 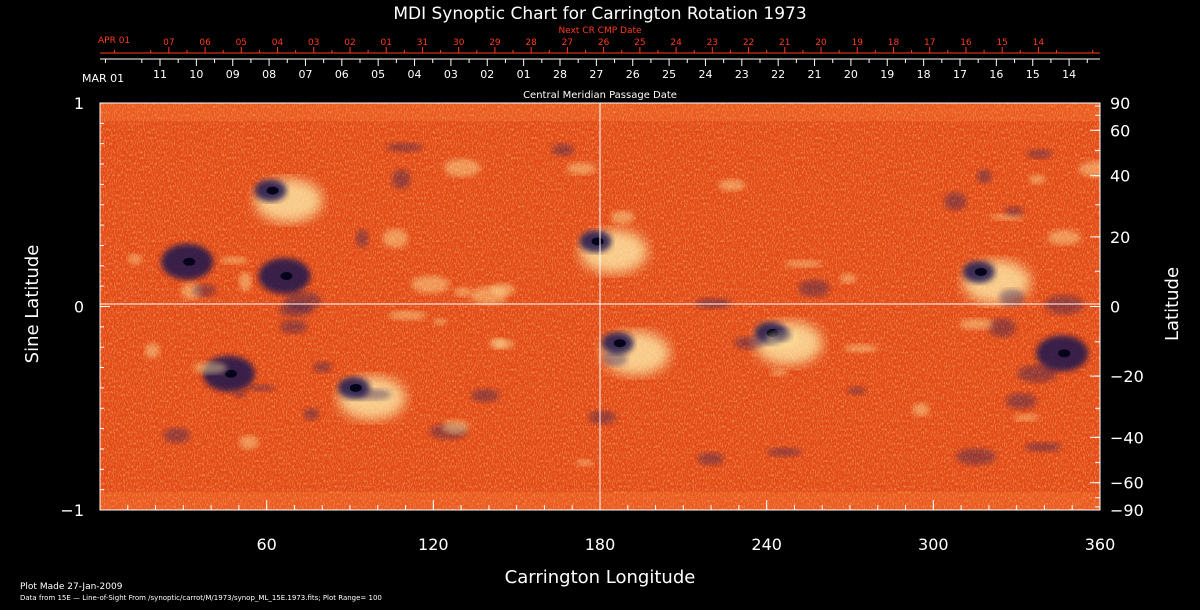 I want to click on cmp-date-label: 15, so click(x=1033, y=74).